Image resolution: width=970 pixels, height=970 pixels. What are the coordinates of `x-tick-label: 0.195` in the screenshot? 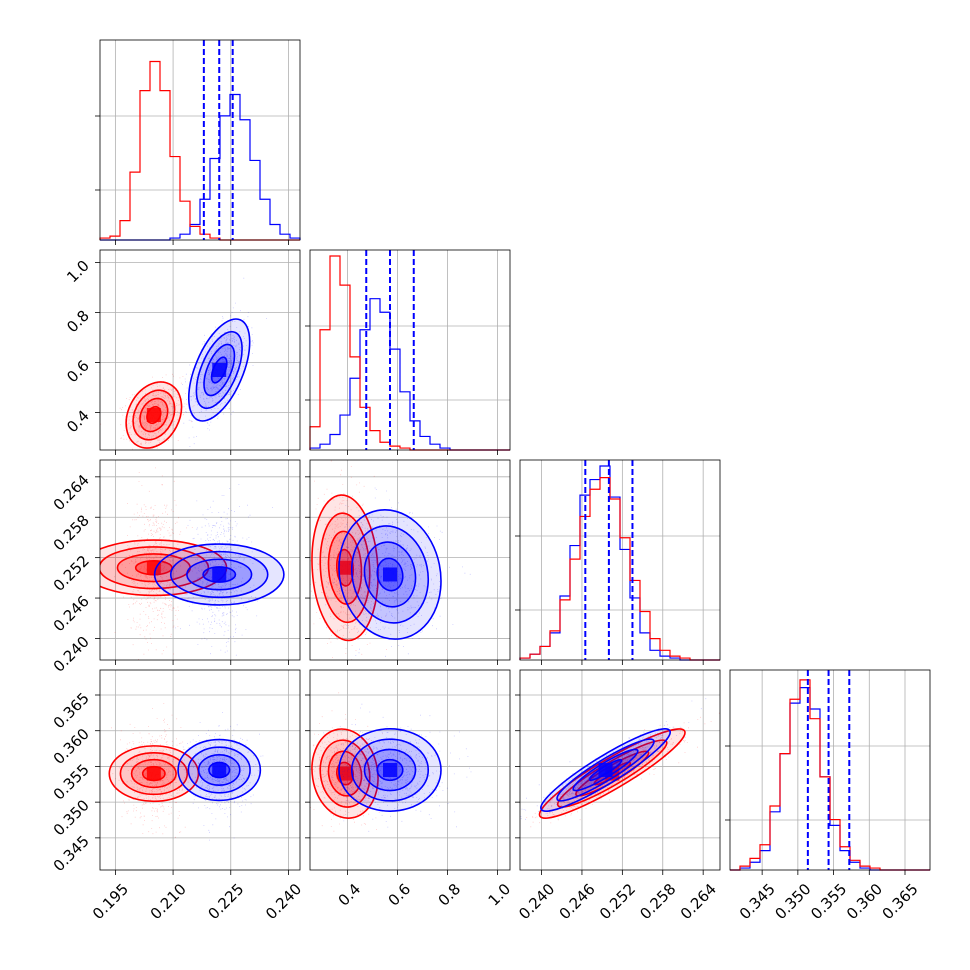 It's located at (110, 901).